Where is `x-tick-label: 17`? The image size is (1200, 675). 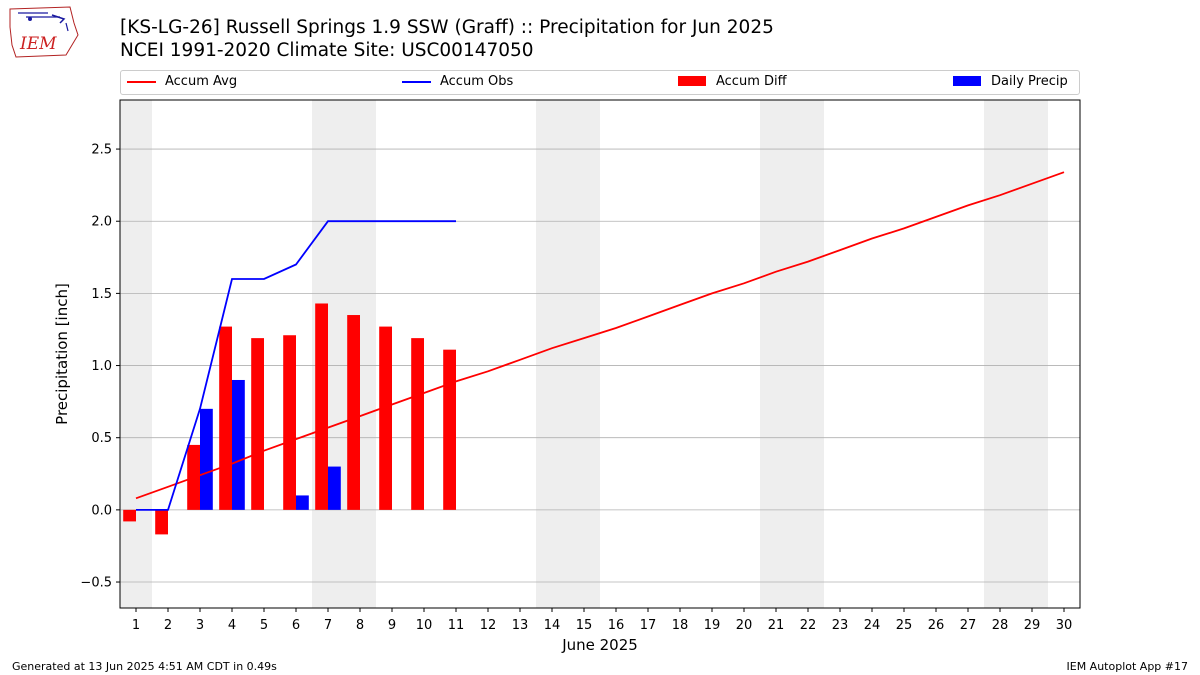
x-tick-label: 17 is located at coordinates (648, 625).